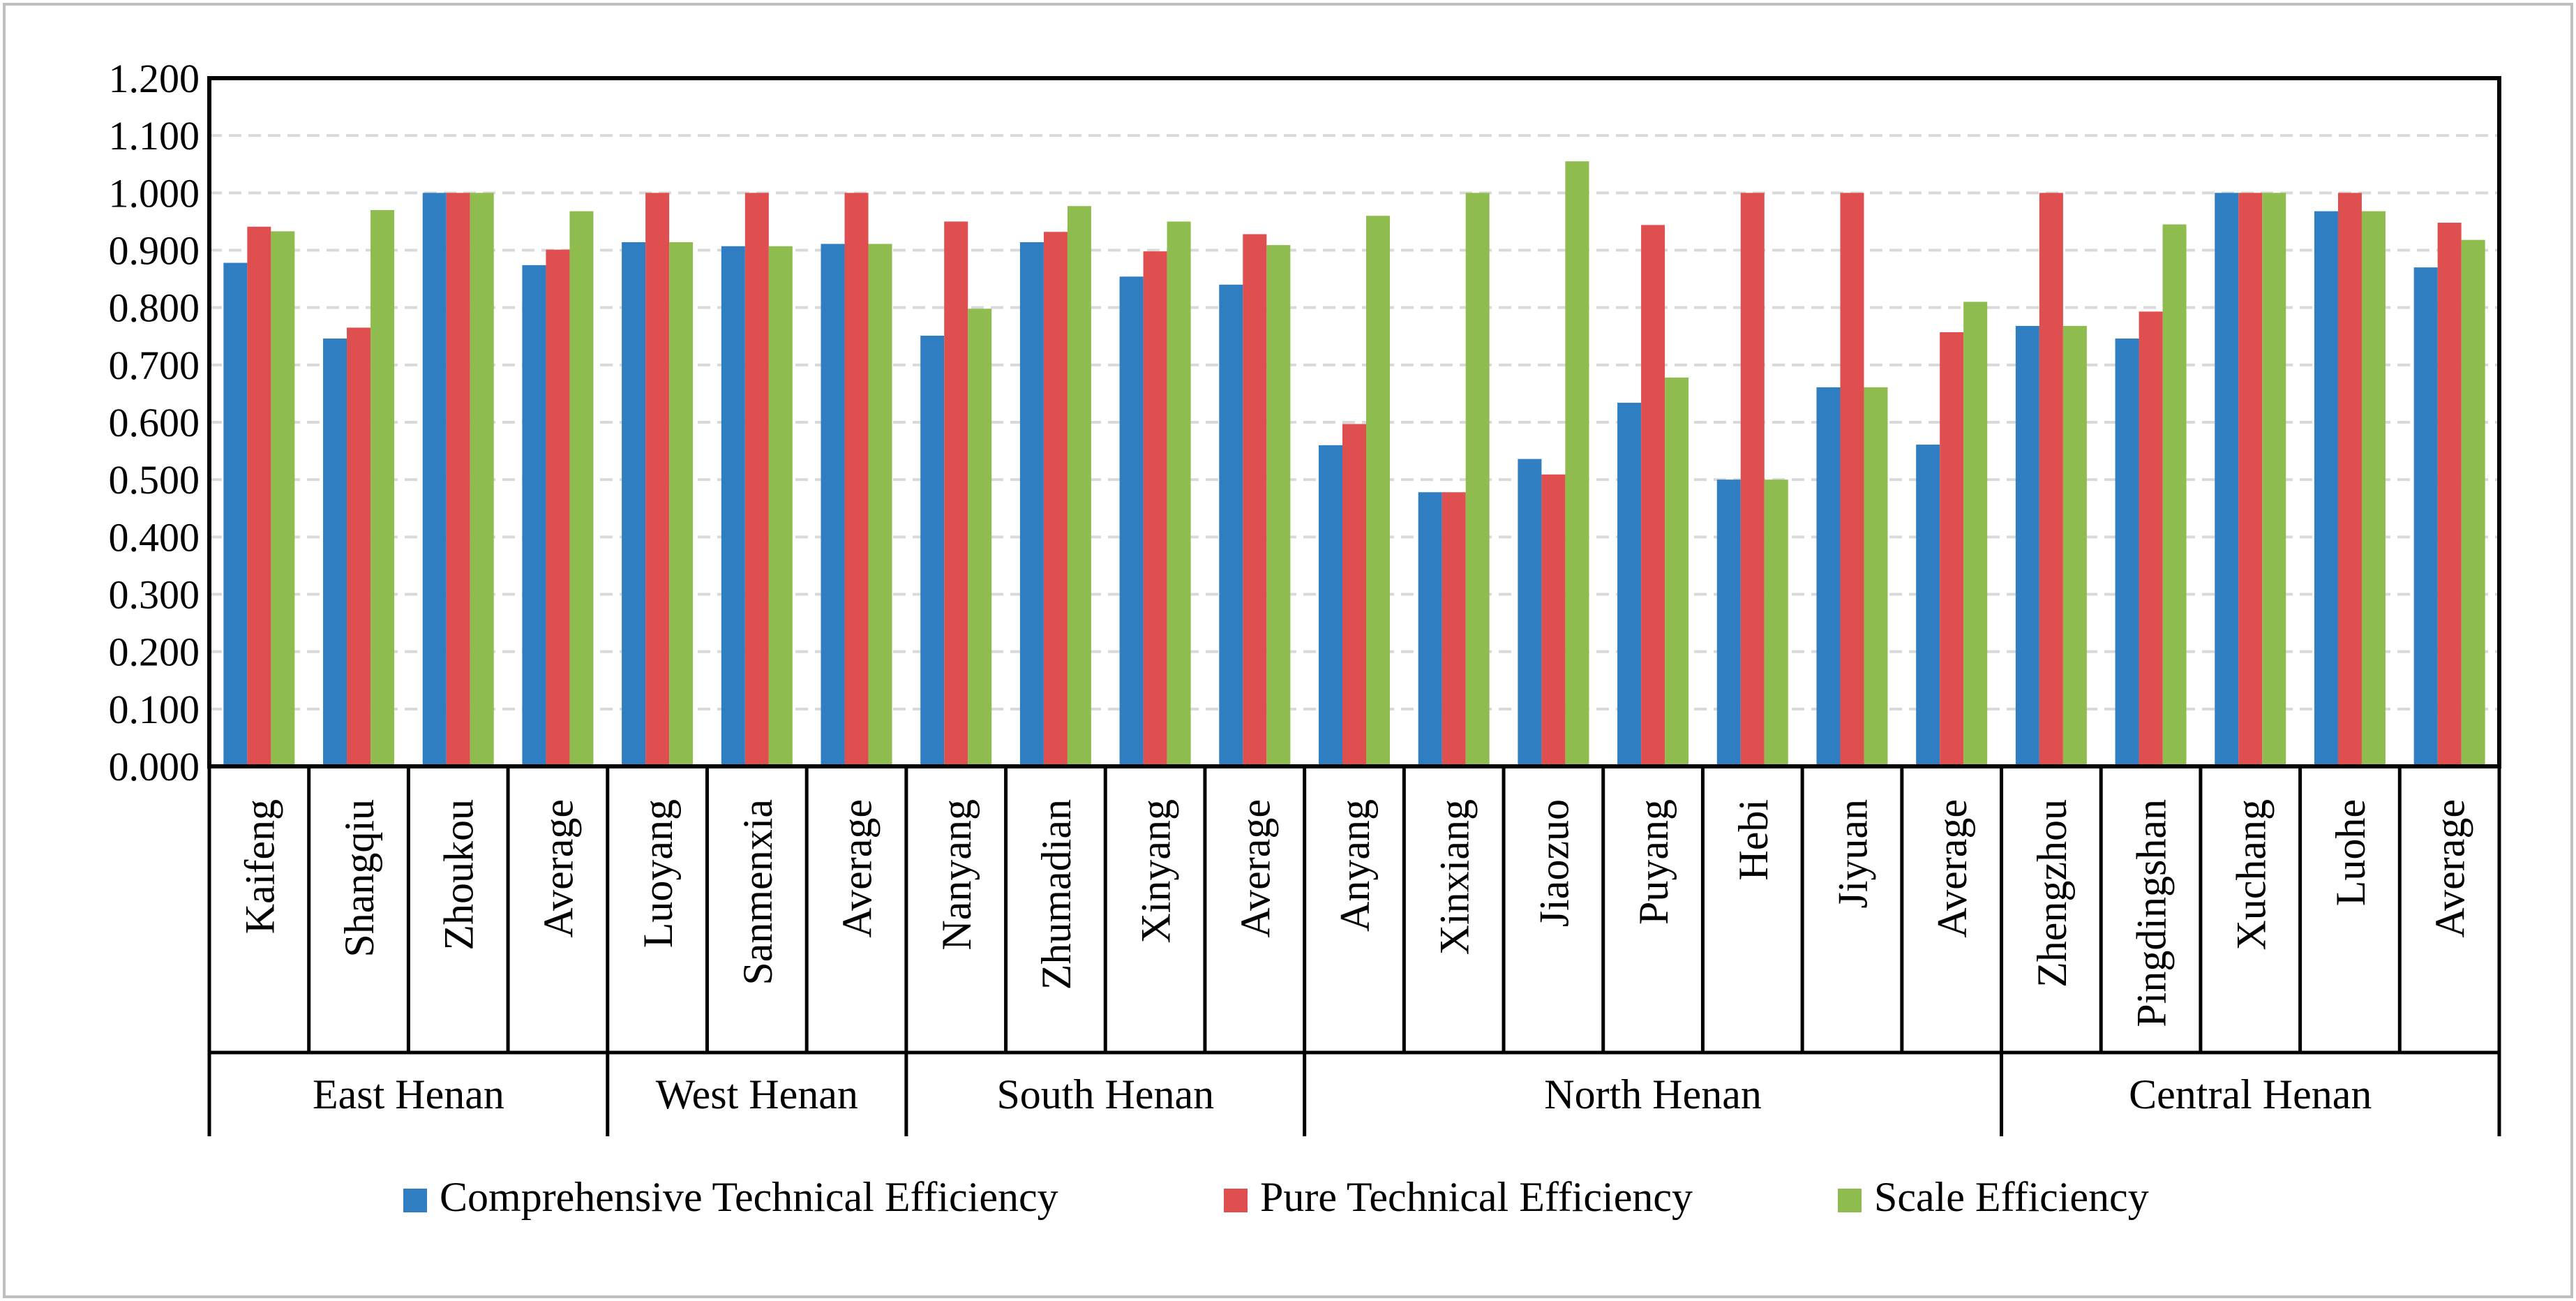 The width and height of the screenshot is (2576, 1301). What do you see at coordinates (2351, 853) in the screenshot?
I see `x-category-label: Luohe` at bounding box center [2351, 853].